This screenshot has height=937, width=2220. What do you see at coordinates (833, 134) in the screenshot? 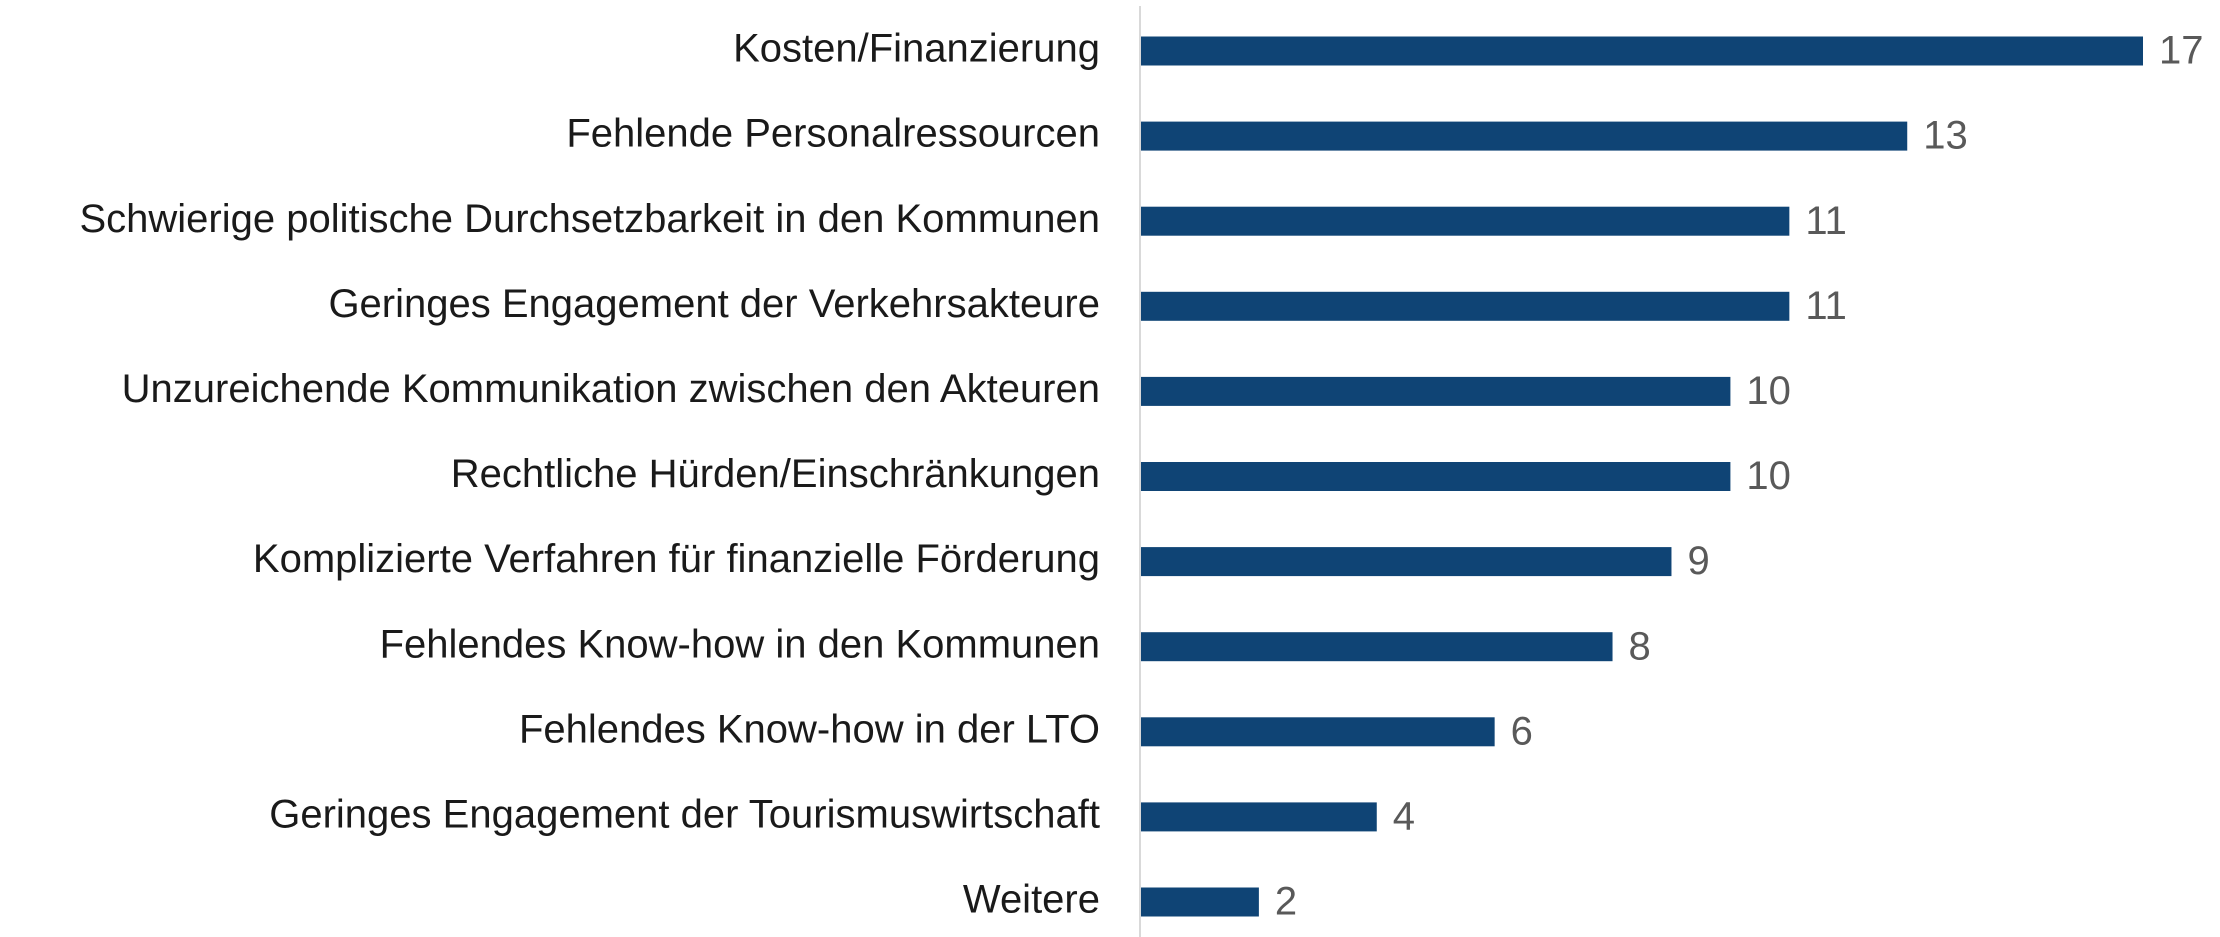
I see `category-label: Fehlende Personalressourcen` at bounding box center [833, 134].